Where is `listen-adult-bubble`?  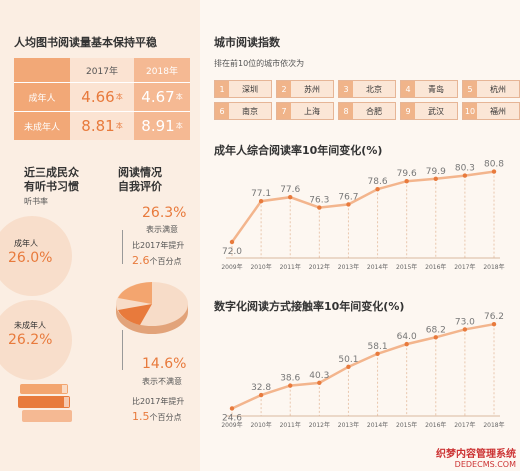 listen-adult-bubble is located at coordinates (36, 256).